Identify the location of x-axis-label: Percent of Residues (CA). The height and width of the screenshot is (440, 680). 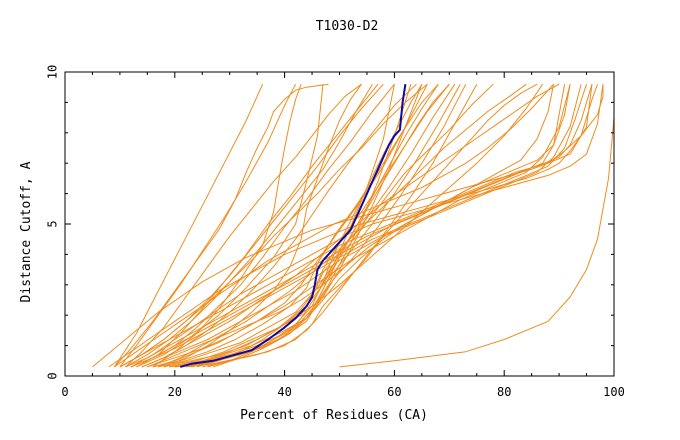
(334, 415).